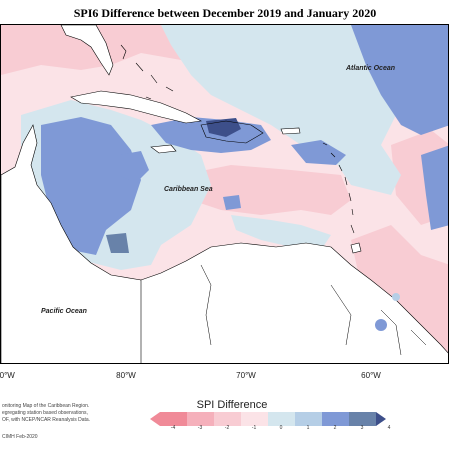 This screenshot has height=450, width=450. What do you see at coordinates (46, 406) in the screenshot?
I see `note-line: onitoring Map of the Caribbean Region.` at bounding box center [46, 406].